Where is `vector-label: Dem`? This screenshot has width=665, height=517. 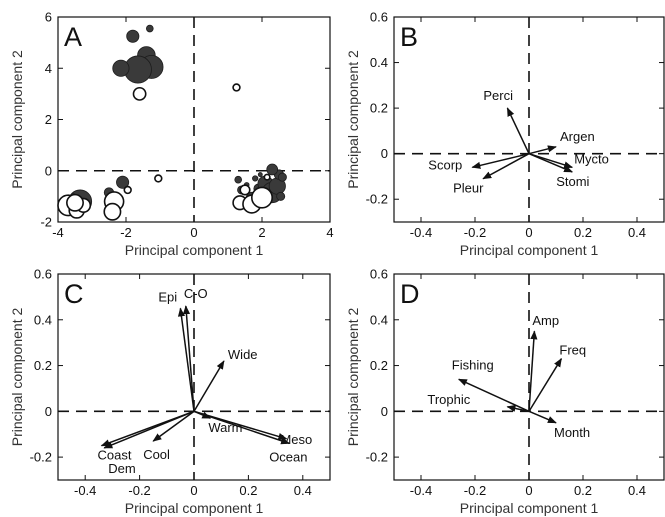 vector-label: Dem is located at coordinates (121, 468).